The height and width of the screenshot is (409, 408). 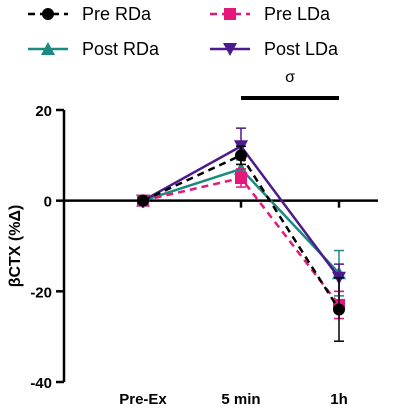 What do you see at coordinates (339, 399) in the screenshot?
I see `x-tick-label: 1h` at bounding box center [339, 399].